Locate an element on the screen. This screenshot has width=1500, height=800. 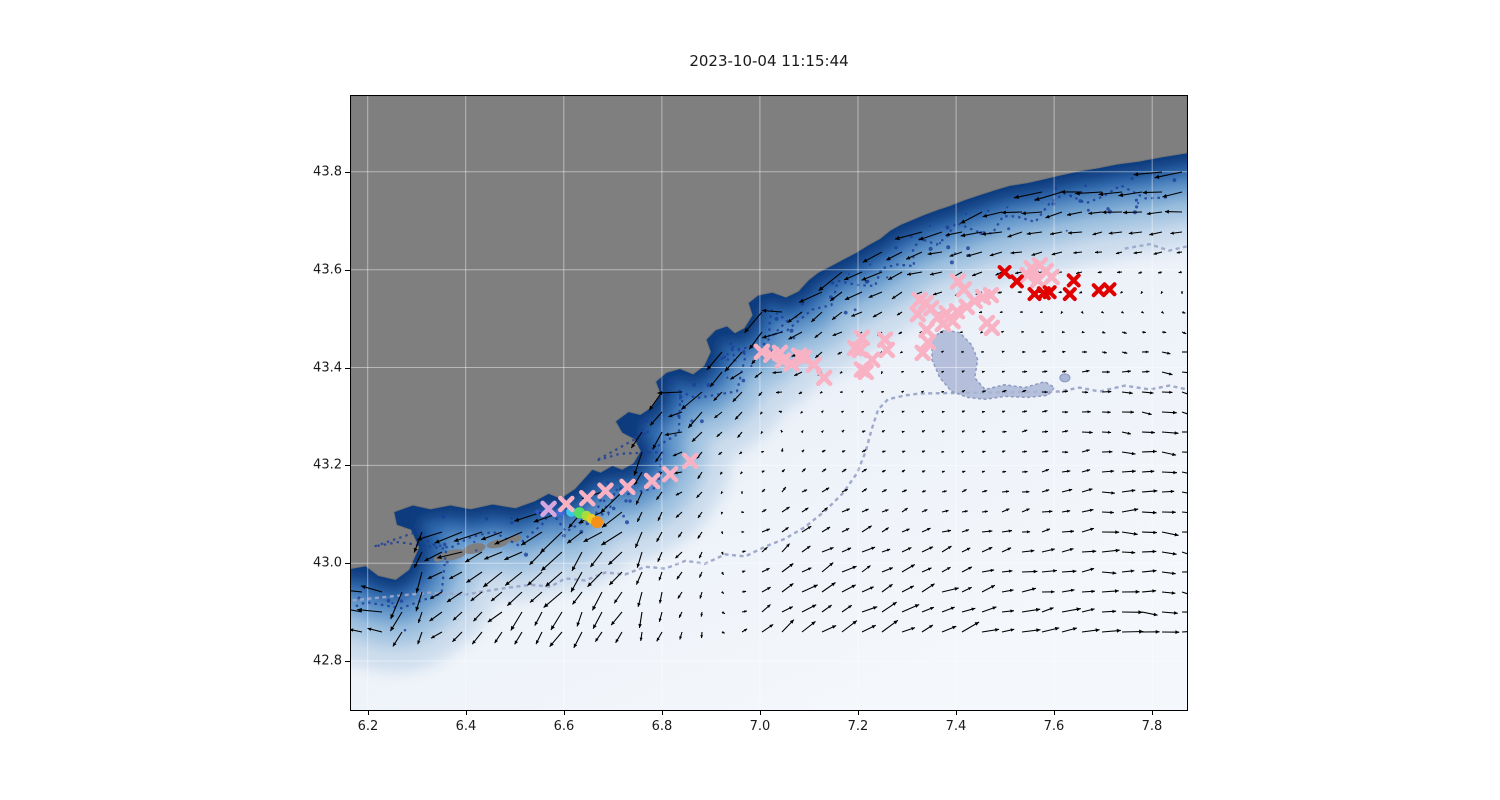
x-tick-label: 7.2 is located at coordinates (858, 726).